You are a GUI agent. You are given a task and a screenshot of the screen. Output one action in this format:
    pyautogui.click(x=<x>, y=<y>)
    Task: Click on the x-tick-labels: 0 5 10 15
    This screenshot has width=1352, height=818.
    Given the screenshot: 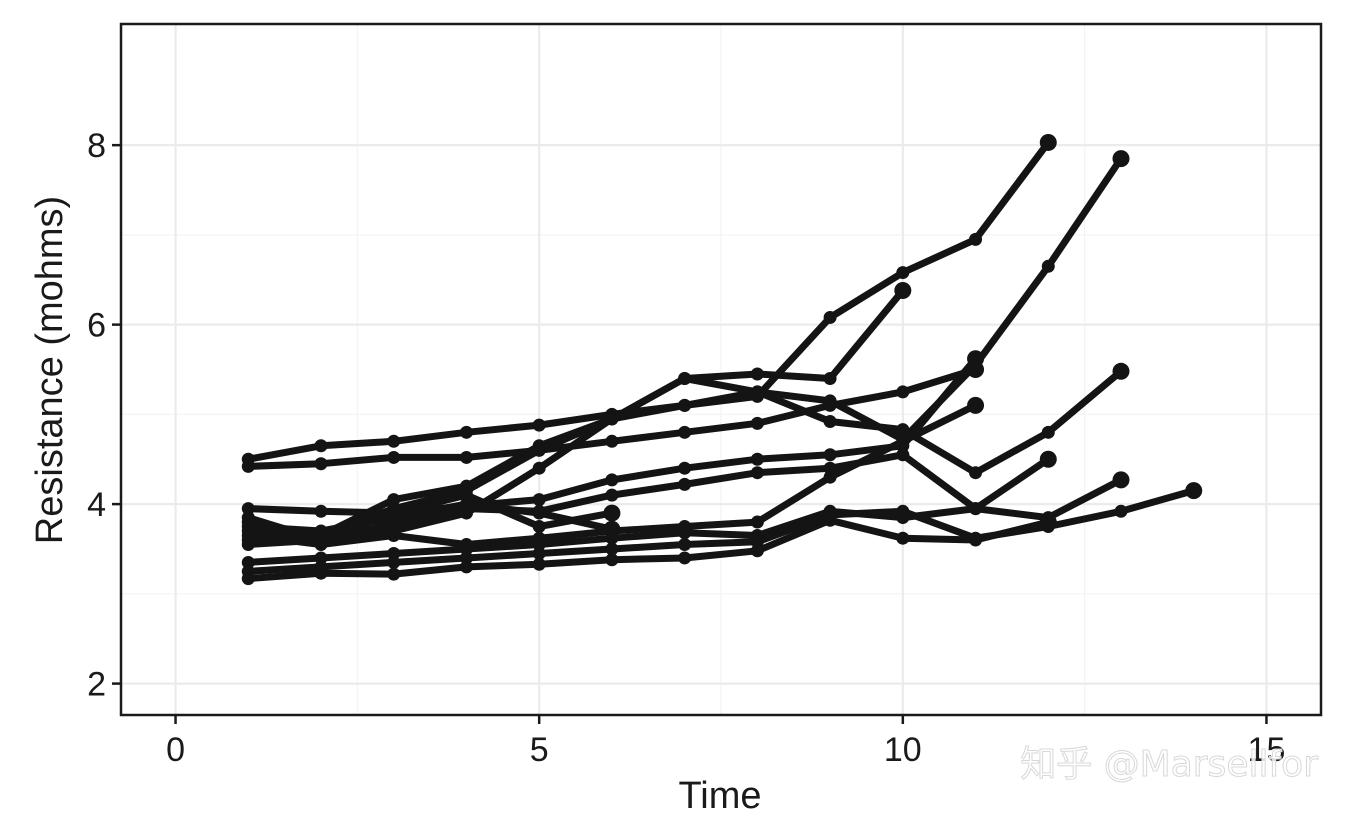 What is the action you would take?
    pyautogui.click(x=725, y=750)
    